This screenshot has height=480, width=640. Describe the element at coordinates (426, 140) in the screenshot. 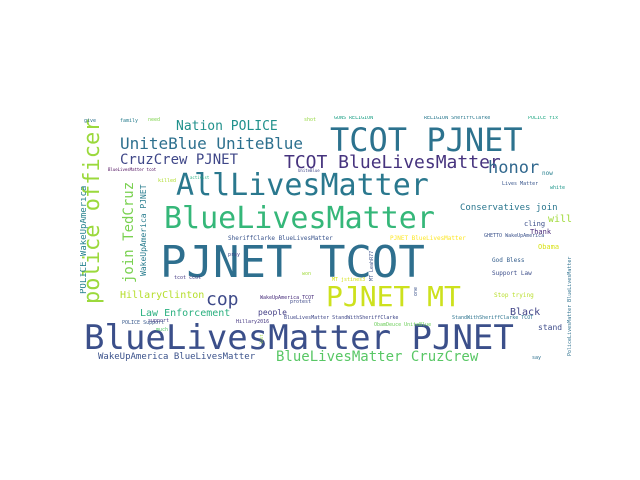

I see `word: TCOT PJNET` at that location.